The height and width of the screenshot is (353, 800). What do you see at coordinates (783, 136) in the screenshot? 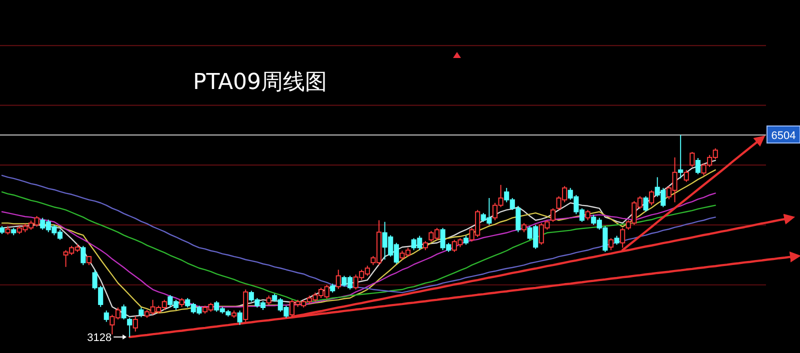
I see `annotation: 6504` at bounding box center [783, 136].